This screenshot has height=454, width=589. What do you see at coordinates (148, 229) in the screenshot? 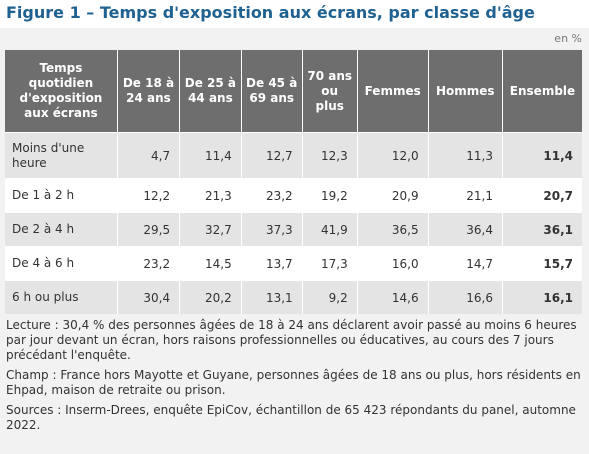
I see `cell: 29,5` at bounding box center [148, 229].